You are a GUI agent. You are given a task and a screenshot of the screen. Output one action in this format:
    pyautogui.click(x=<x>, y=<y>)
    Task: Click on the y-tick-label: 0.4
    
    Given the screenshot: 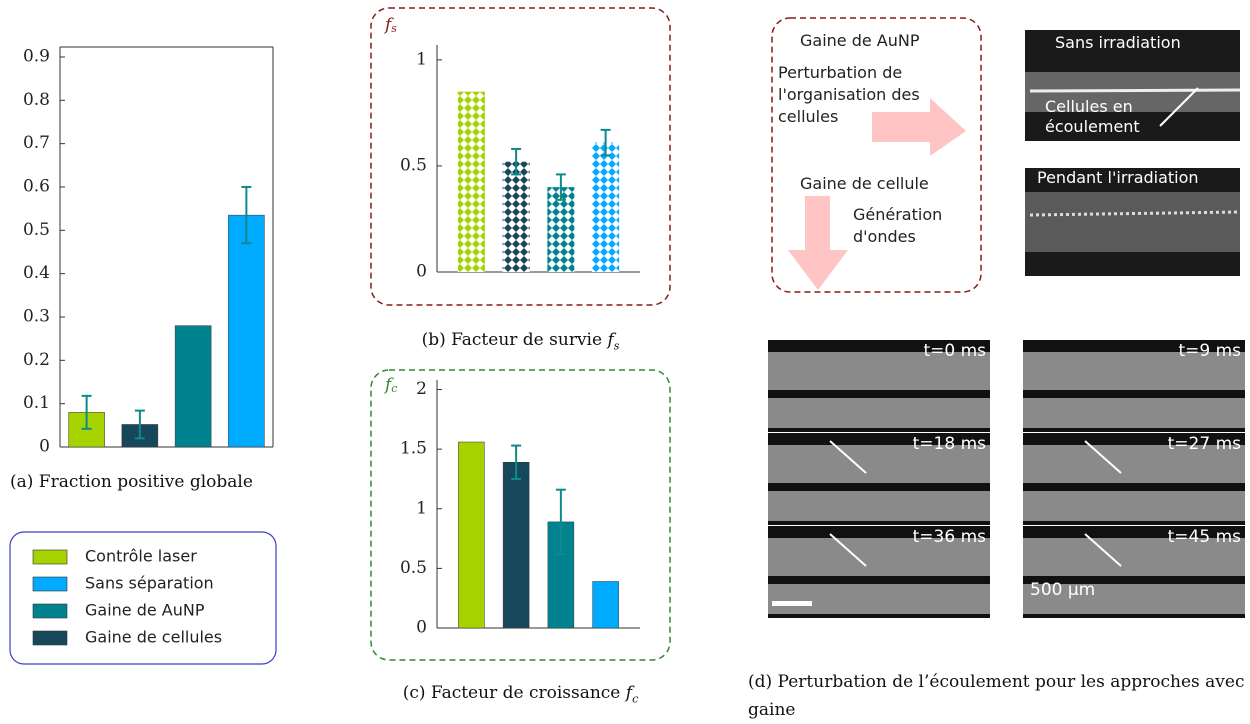 What is the action you would take?
    pyautogui.click(x=36, y=273)
    